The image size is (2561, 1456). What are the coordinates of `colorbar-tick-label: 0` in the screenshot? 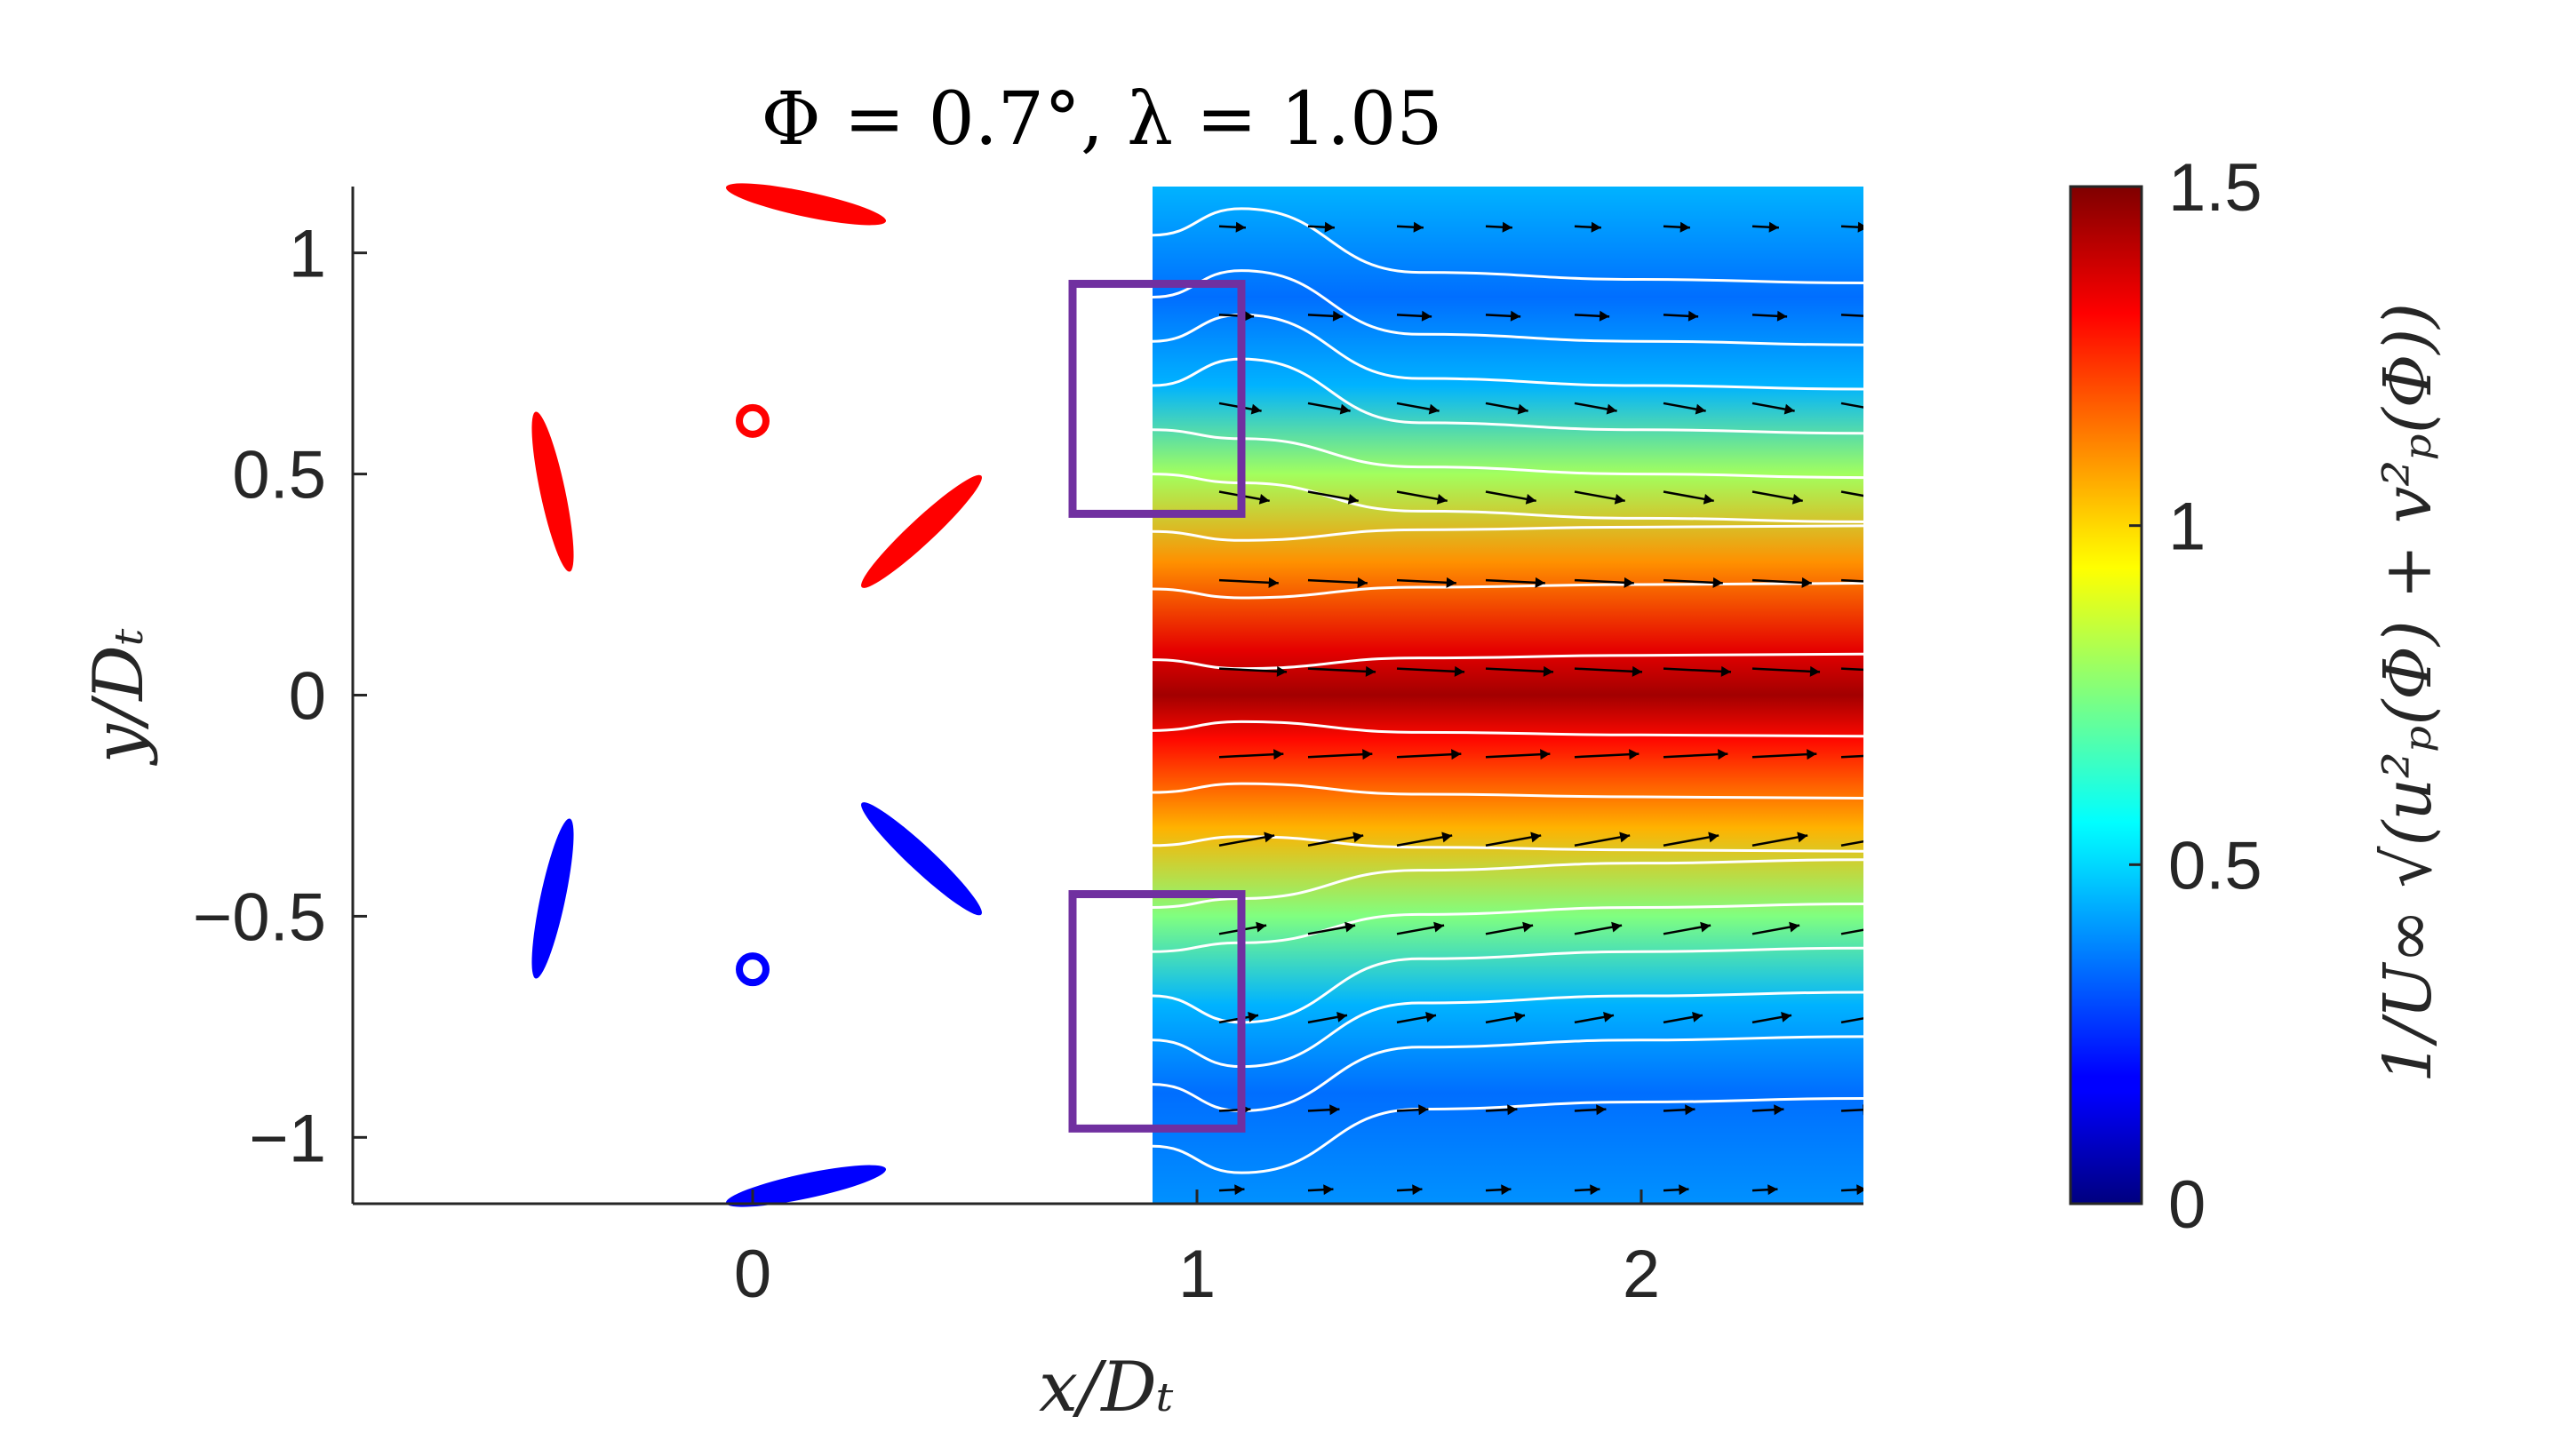 It's located at (2187, 1205).